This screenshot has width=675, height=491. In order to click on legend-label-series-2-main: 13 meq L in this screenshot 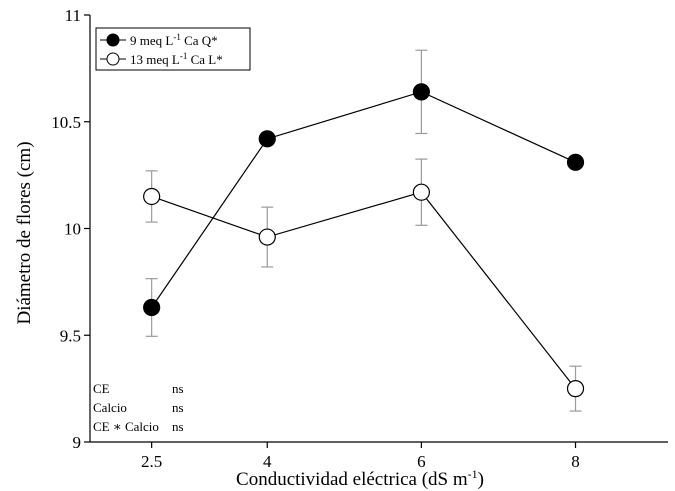, I will do `click(155, 59)`.